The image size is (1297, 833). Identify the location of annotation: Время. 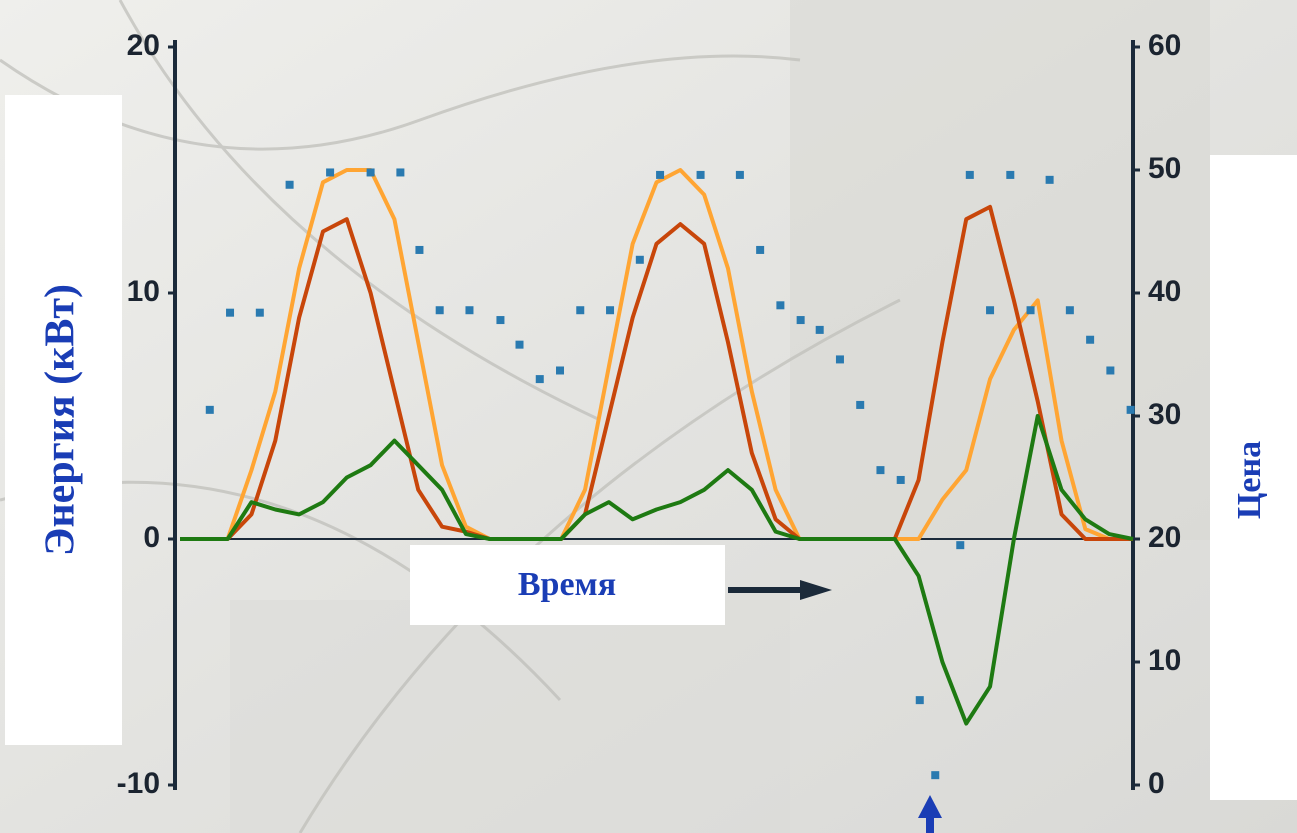
(567, 584).